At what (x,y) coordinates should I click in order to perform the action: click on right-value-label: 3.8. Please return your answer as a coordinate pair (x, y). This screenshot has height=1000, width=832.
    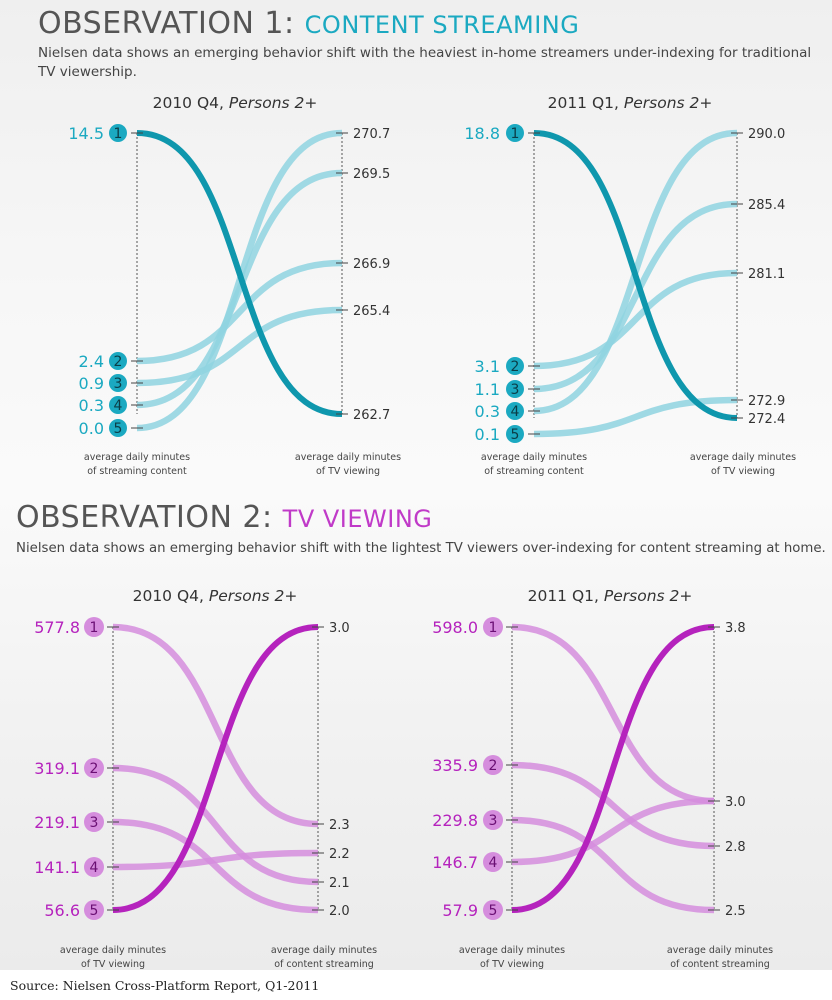
    Looking at the image, I should click on (735, 628).